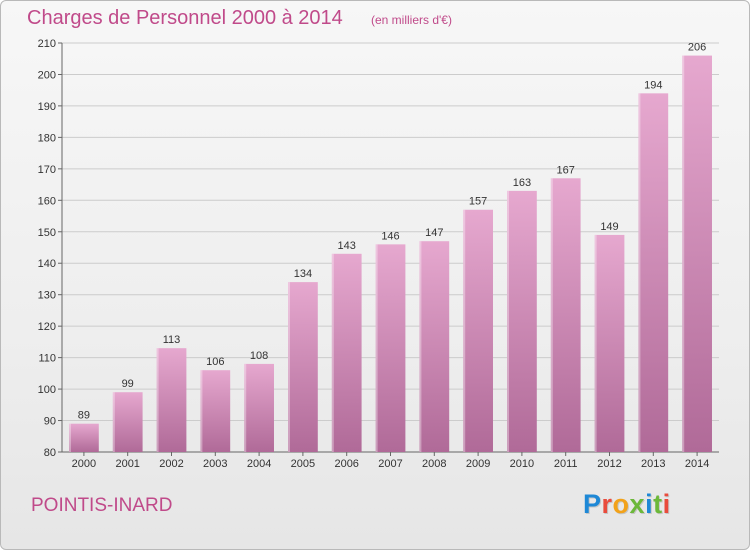 This screenshot has height=550, width=750. What do you see at coordinates (84, 416) in the screenshot?
I see `value-label: 89` at bounding box center [84, 416].